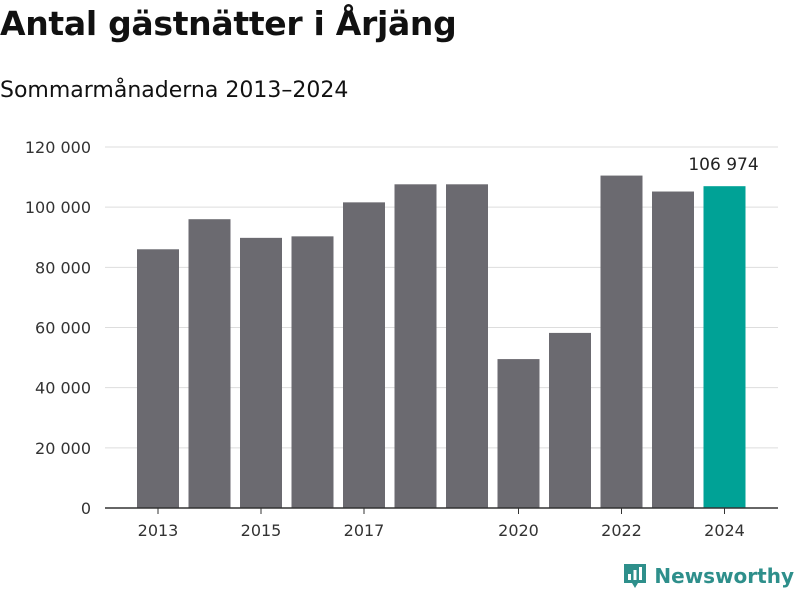 The width and height of the screenshot is (800, 600). Describe the element at coordinates (724, 530) in the screenshot. I see `x-tick-label: 2024` at that location.